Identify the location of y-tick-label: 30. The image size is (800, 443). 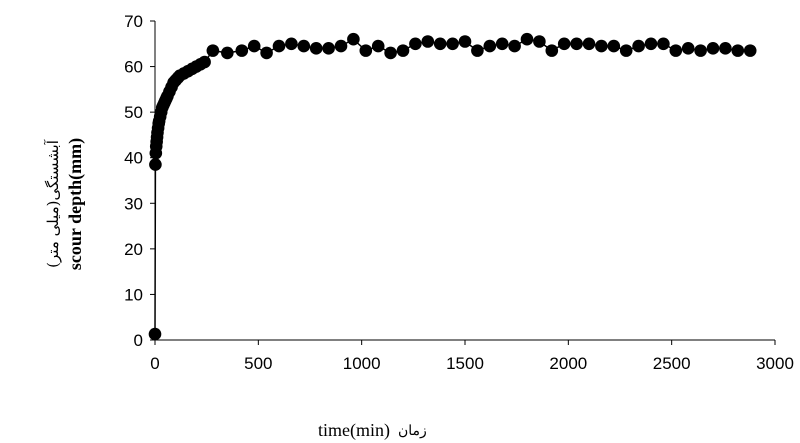
(133, 203).